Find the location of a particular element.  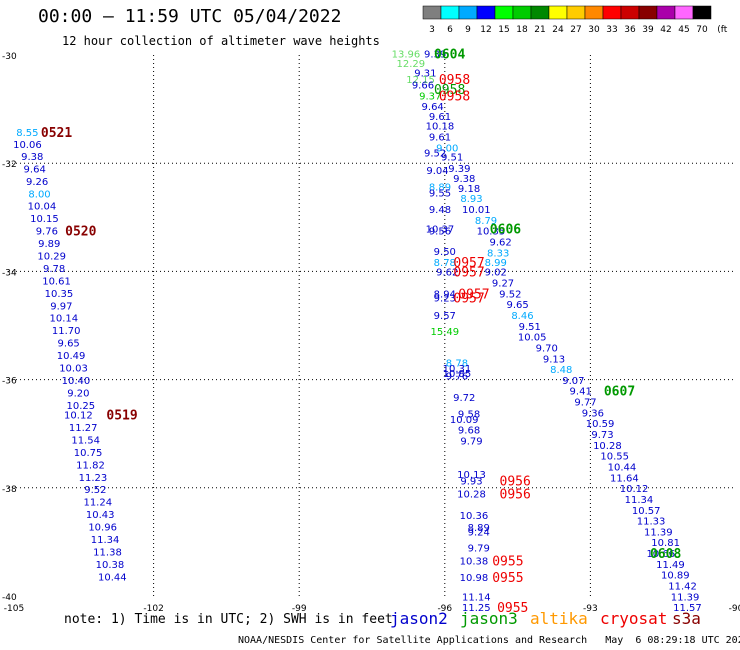

x-tick-label: -90 is located at coordinates (734, 609).